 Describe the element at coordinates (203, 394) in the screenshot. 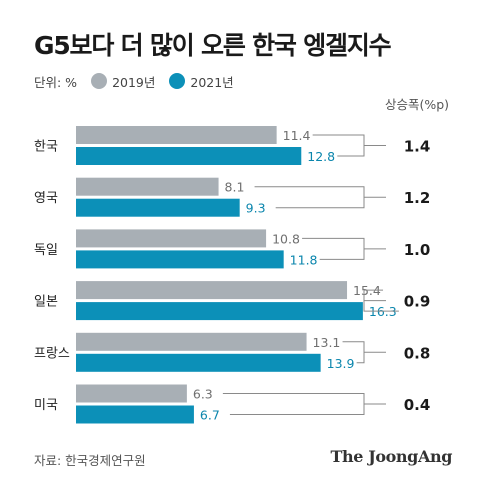

I see `value-label-2019: 6.3` at that location.